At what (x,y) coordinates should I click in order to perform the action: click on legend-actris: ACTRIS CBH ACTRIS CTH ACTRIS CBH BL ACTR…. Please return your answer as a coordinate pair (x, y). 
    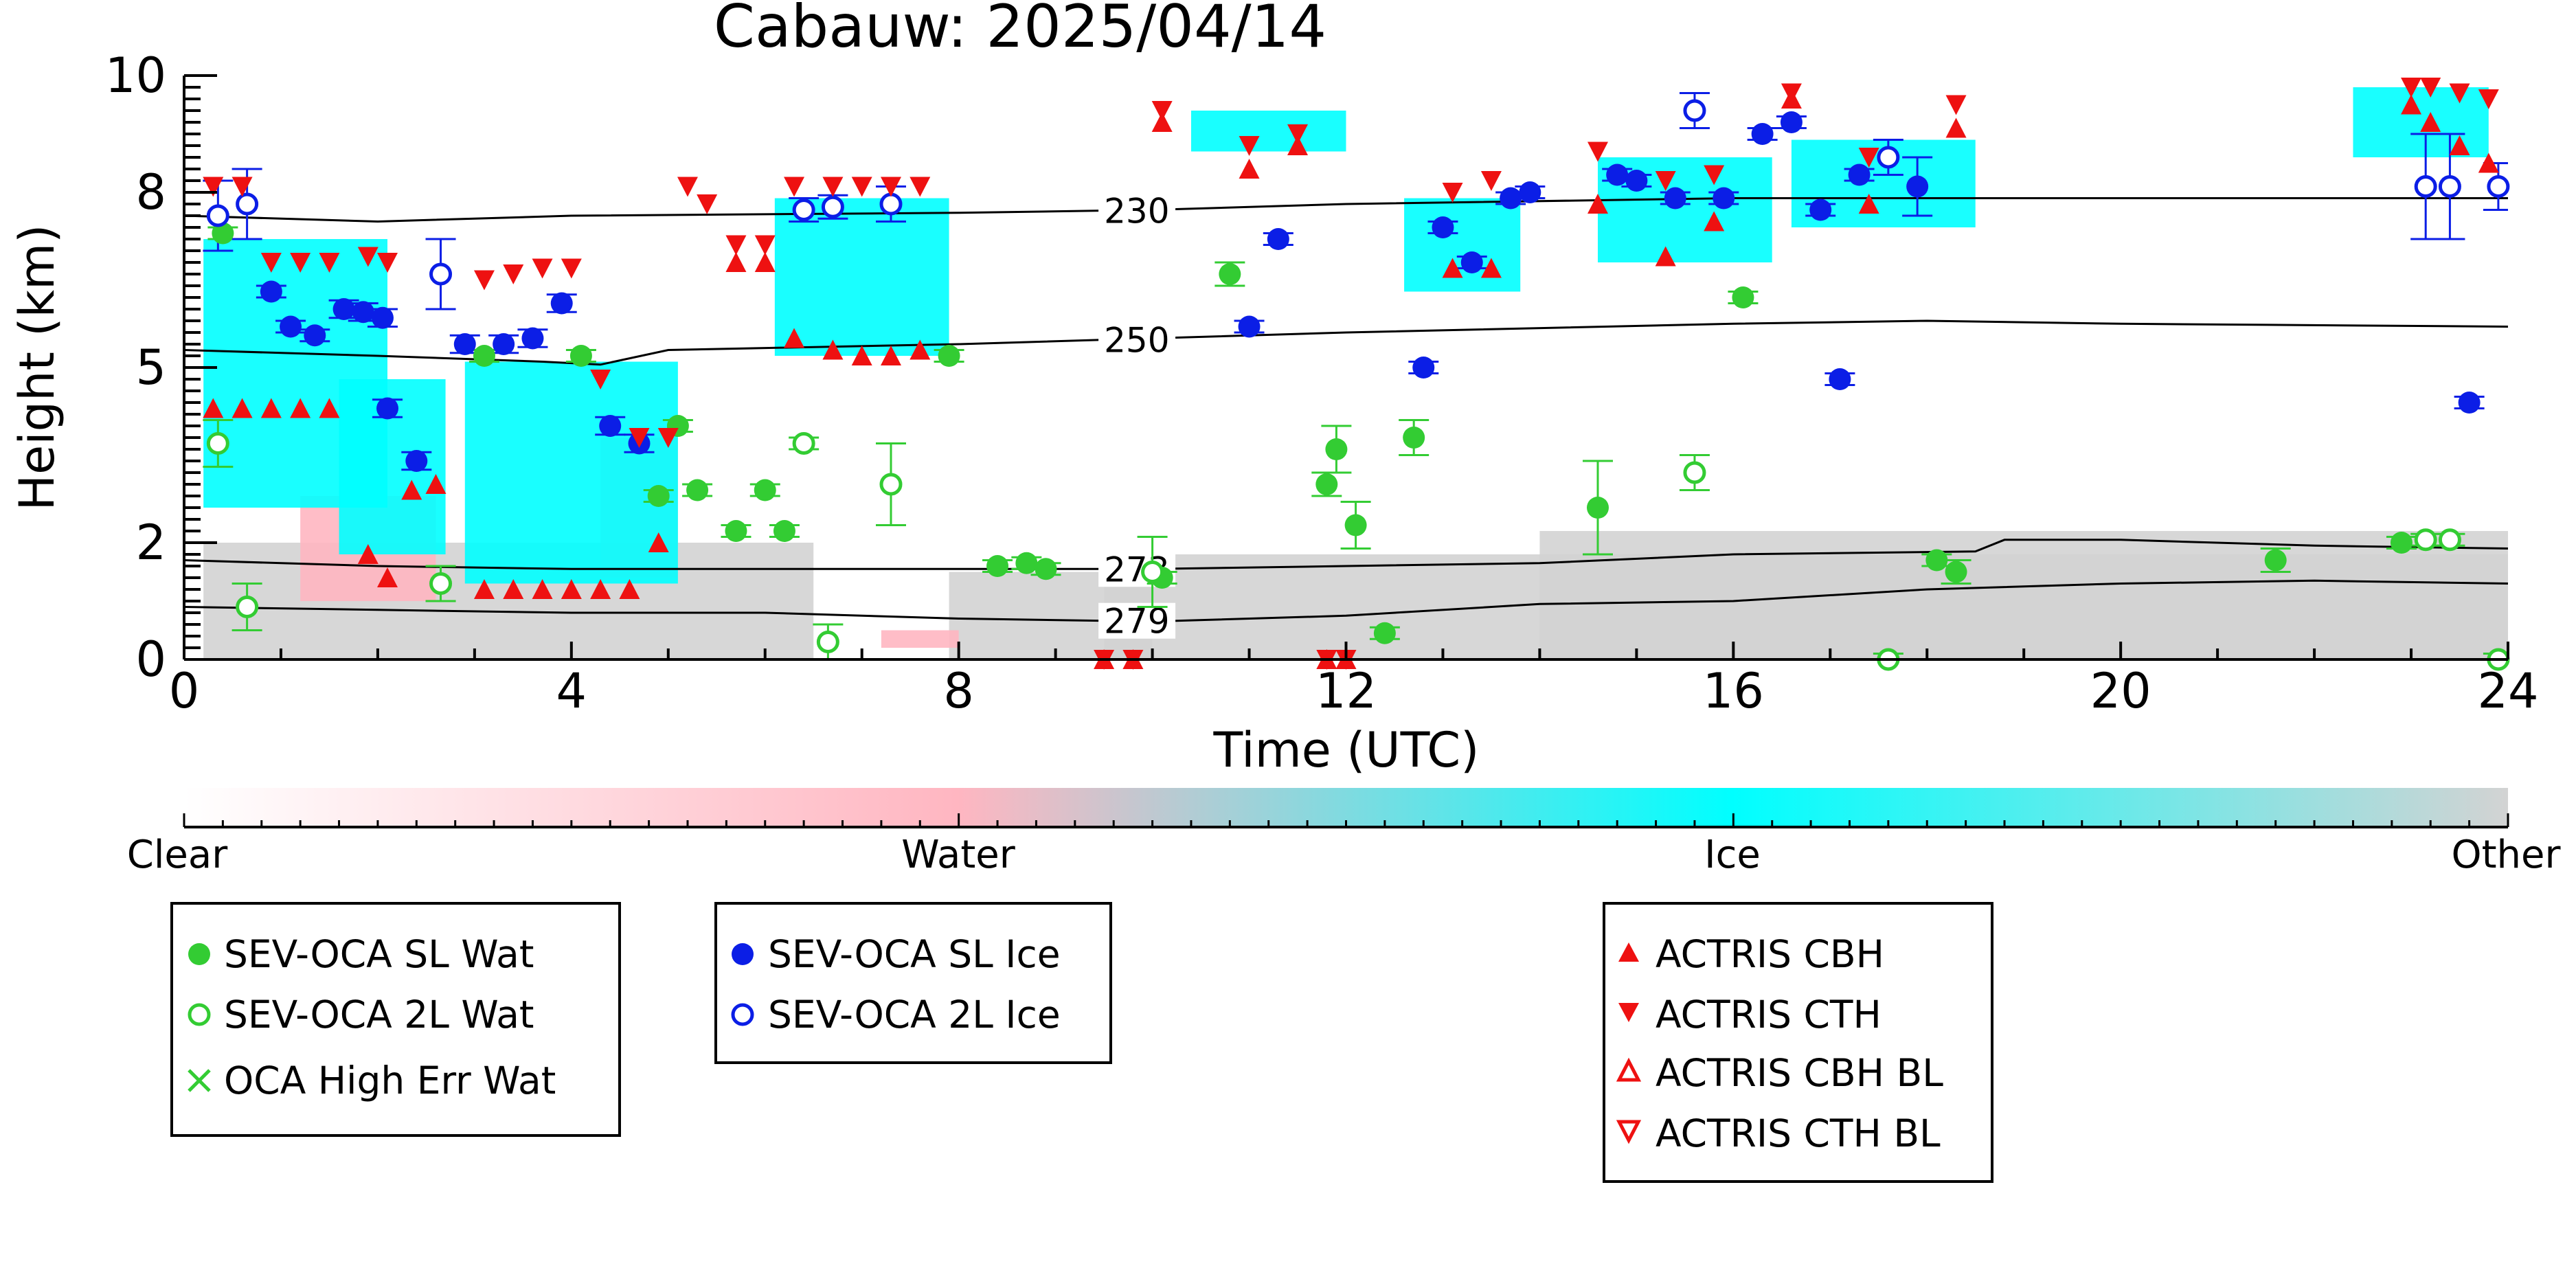
    Looking at the image, I should click on (1798, 1042).